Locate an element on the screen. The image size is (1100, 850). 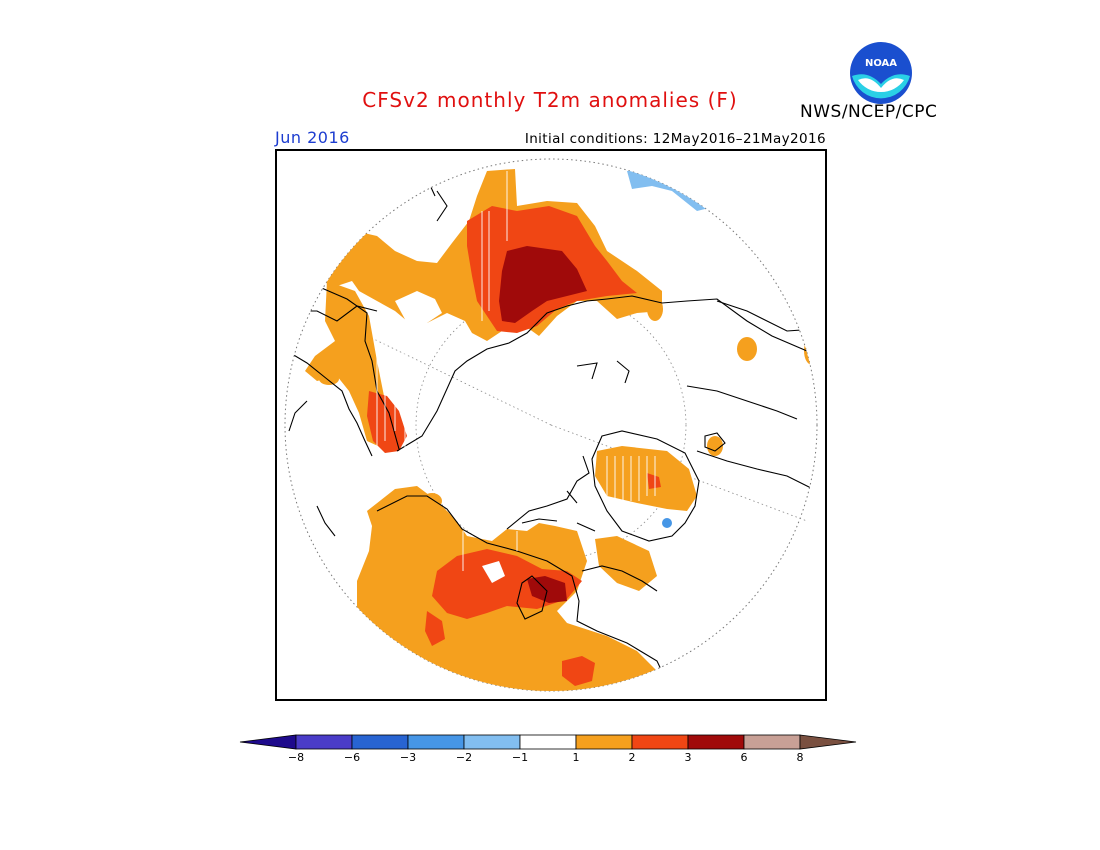
month-label: Jun 2016 is located at coordinates (312, 137).